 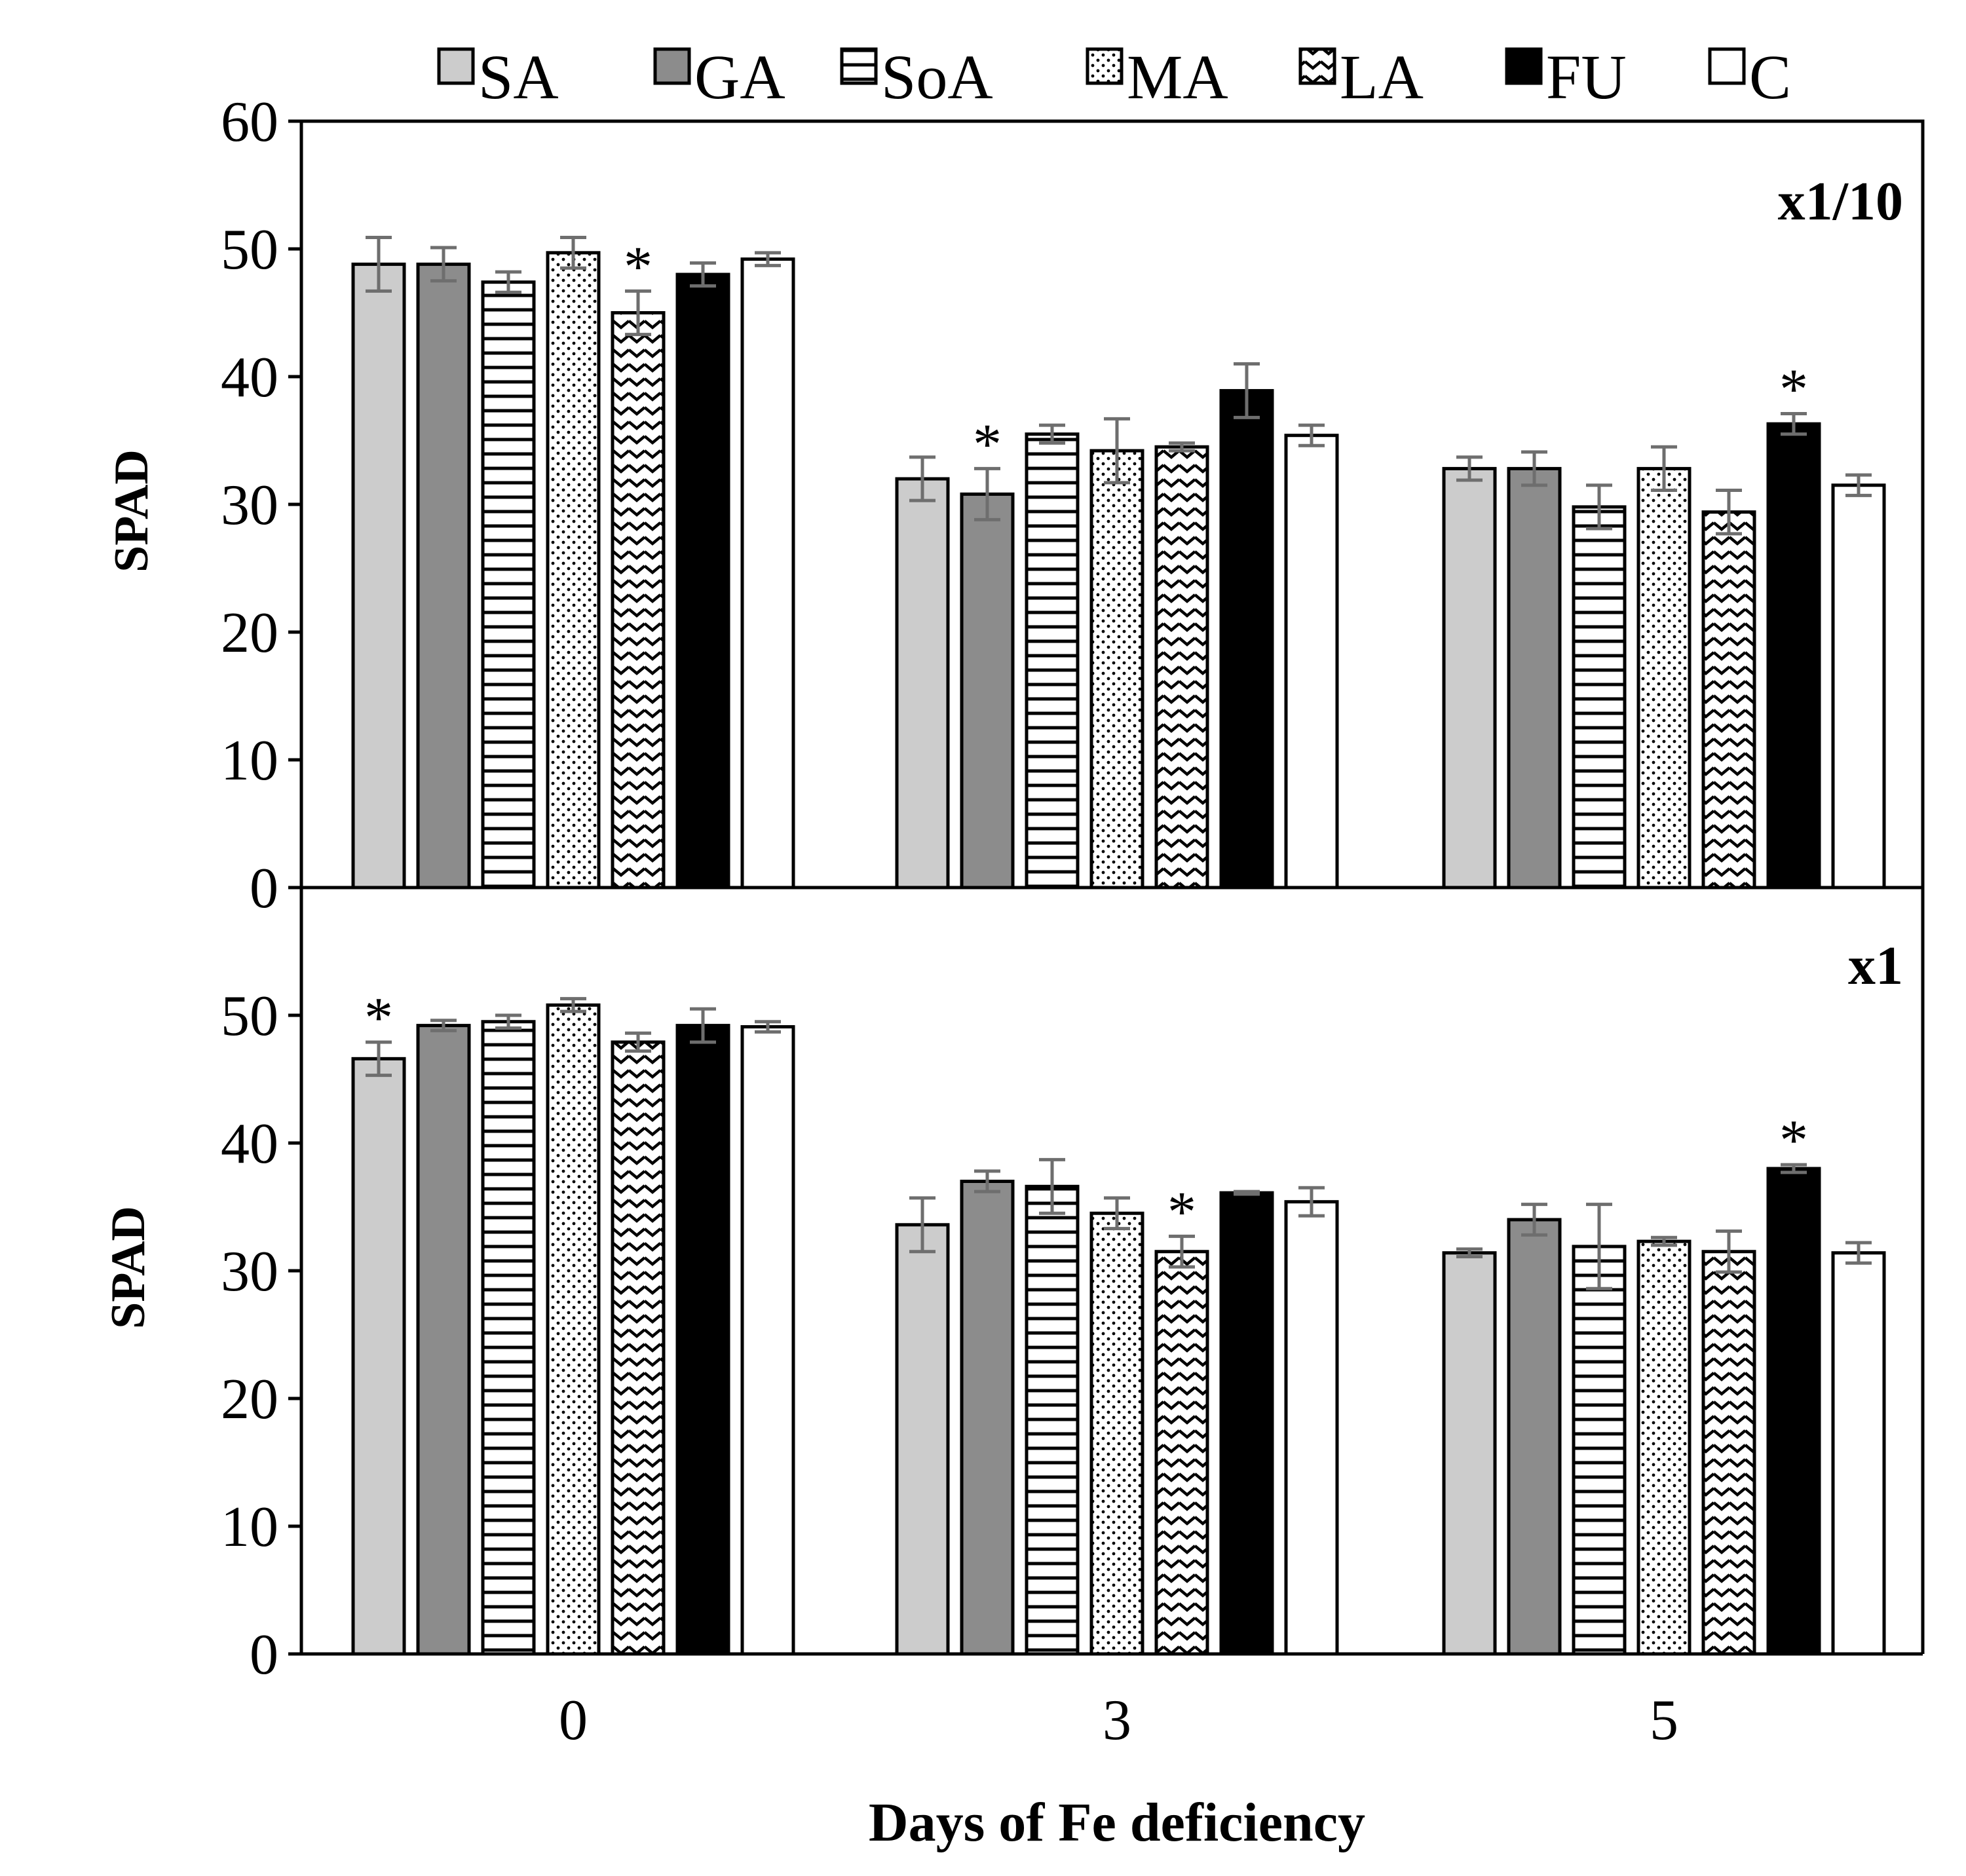 What do you see at coordinates (1664, 1720) in the screenshot?
I see `x-tick-label-day-5: 5` at bounding box center [1664, 1720].